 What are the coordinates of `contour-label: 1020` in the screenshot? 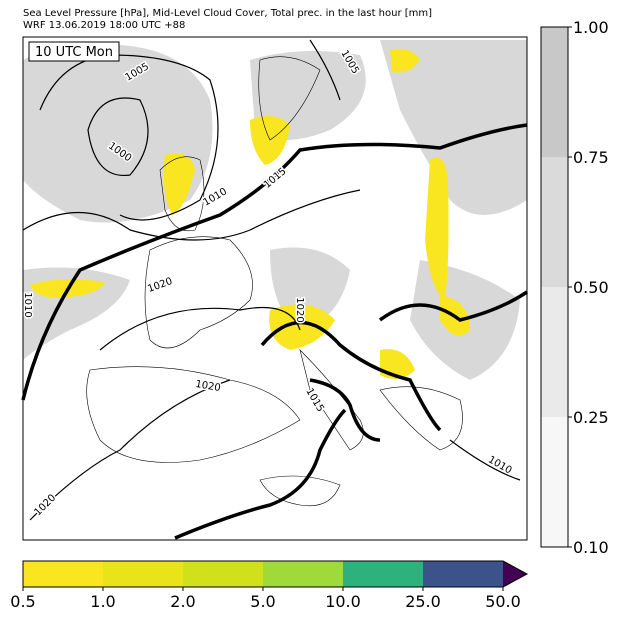 It's located at (299, 309).